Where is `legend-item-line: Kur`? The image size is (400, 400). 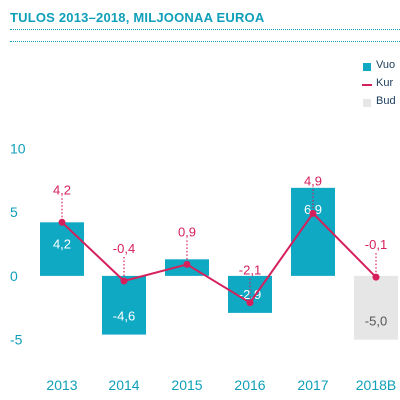
legend-item-line: Kur is located at coordinates (380, 85).